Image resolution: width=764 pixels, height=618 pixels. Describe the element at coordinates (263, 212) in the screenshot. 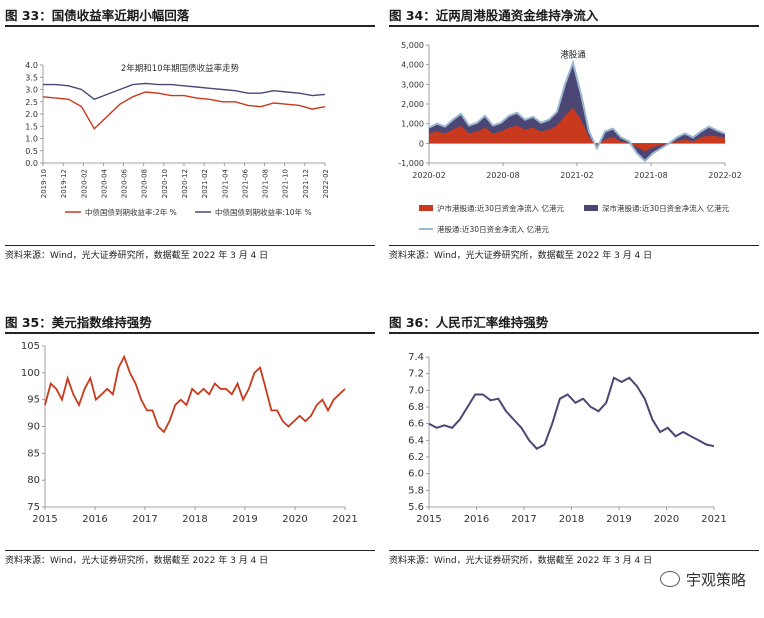

I see `legend-label: 中债国债到期收益率:10年 %` at that location.